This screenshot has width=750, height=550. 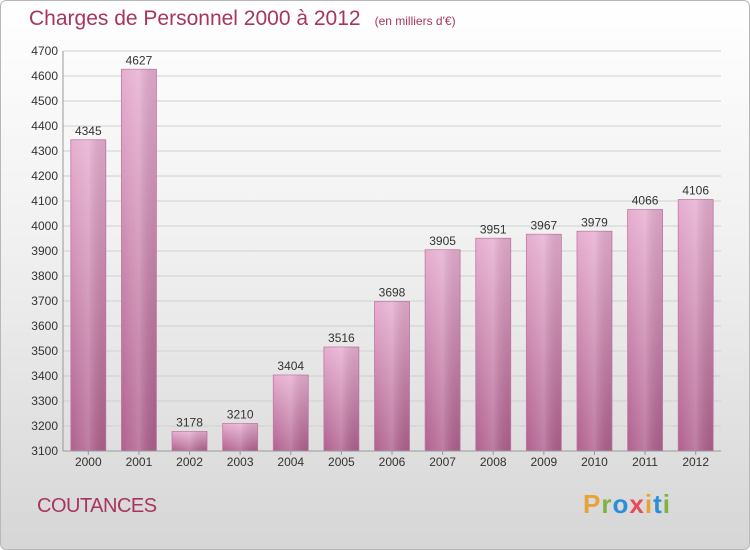 I want to click on x-tick-label: 2007, so click(x=442, y=462).